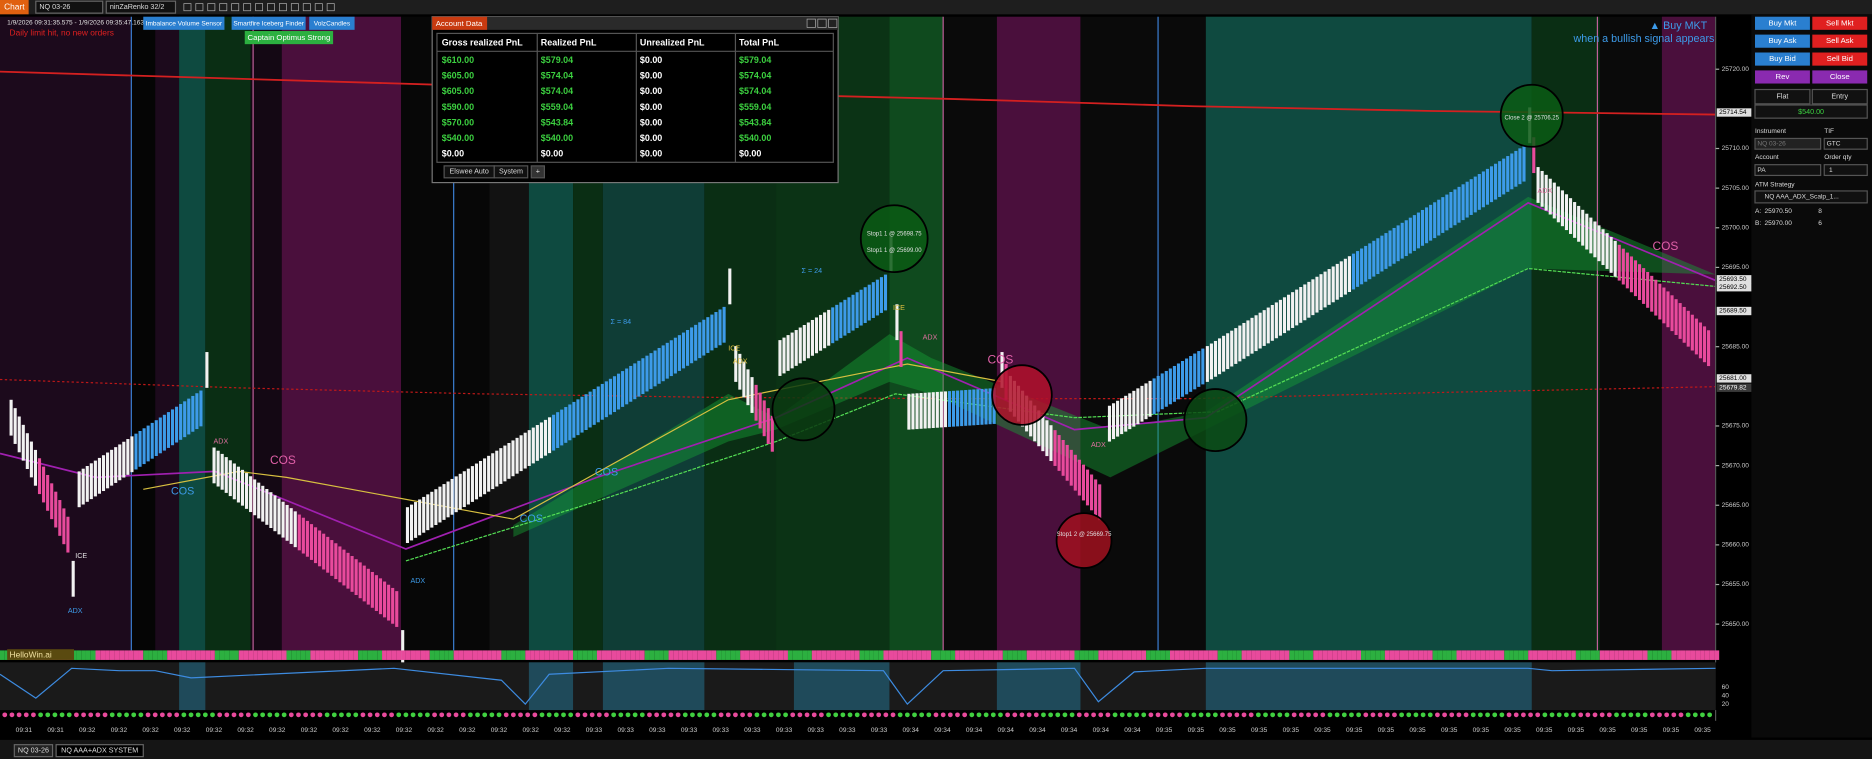 The height and width of the screenshot is (759, 1872). Describe the element at coordinates (1736, 505) in the screenshot. I see `price-label: 25665.00` at that location.